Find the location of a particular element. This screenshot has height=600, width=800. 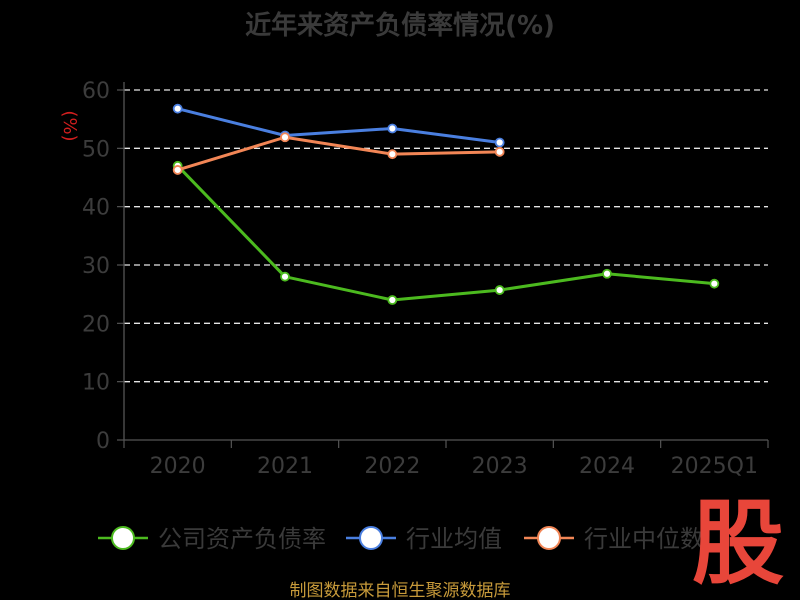

legend-label: 行业中位数 is located at coordinates (644, 539).